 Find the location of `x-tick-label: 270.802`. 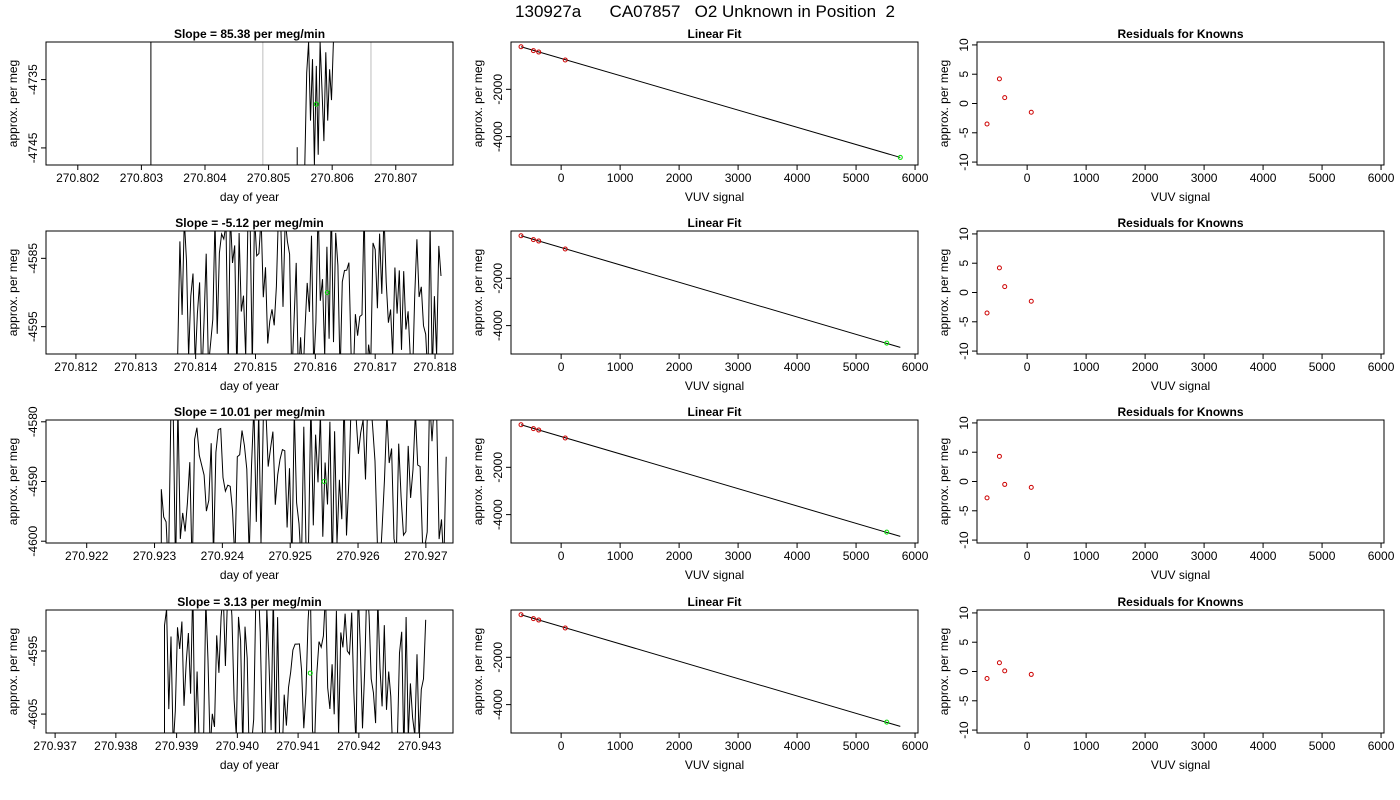

x-tick-label: 270.802 is located at coordinates (78, 178).